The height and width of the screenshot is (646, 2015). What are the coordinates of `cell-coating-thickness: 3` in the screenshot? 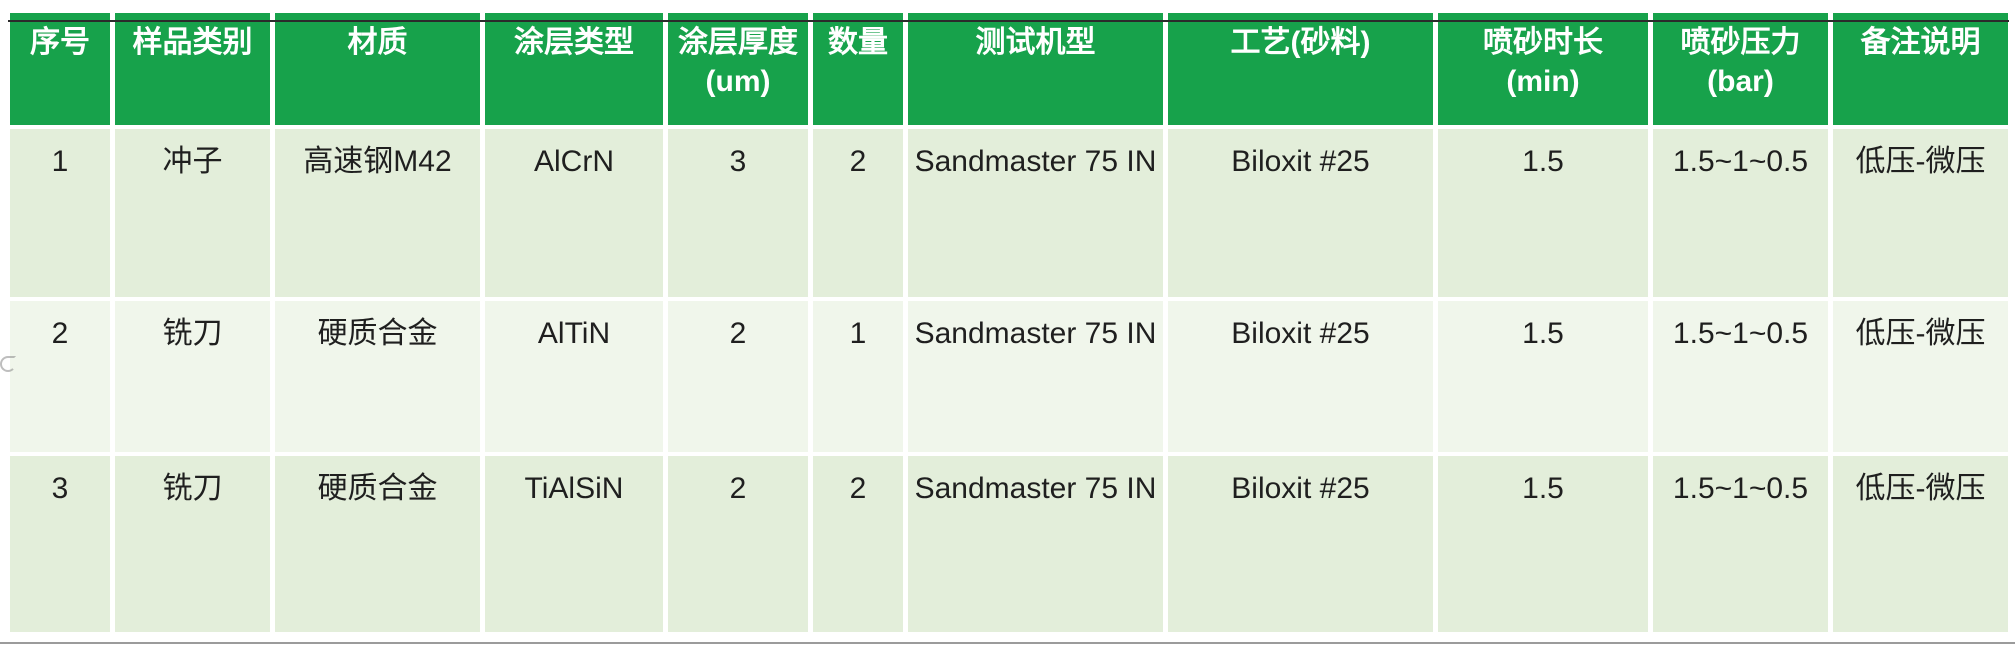 It's located at (738, 213).